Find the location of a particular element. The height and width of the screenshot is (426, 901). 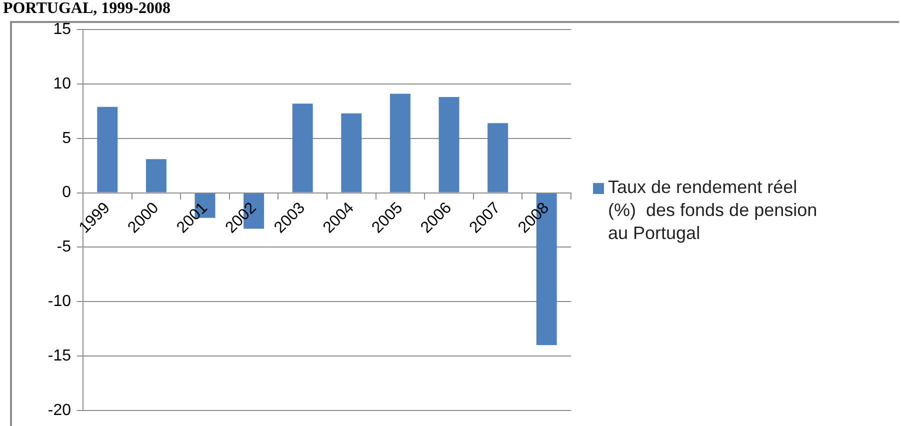

y-tick-label: 15 is located at coordinates (62, 29).